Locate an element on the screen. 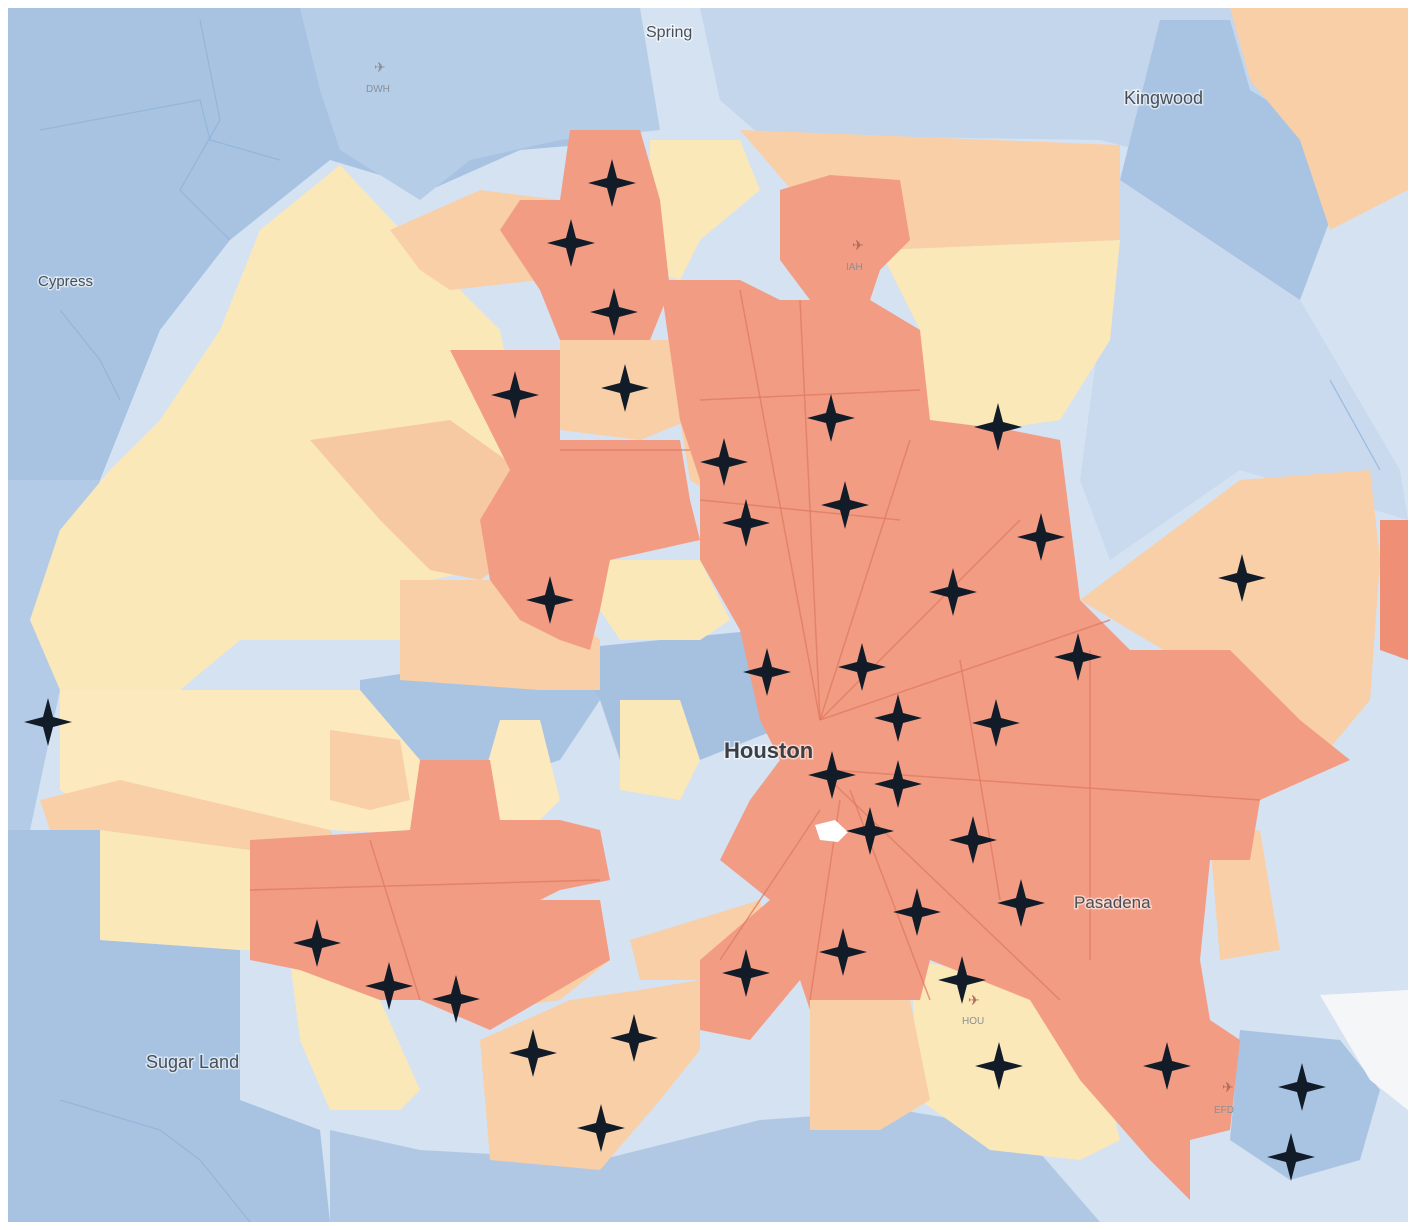 Image resolution: width=1417 pixels, height=1230 pixels. tract-salmon-southwest is located at coordinates (430, 895).